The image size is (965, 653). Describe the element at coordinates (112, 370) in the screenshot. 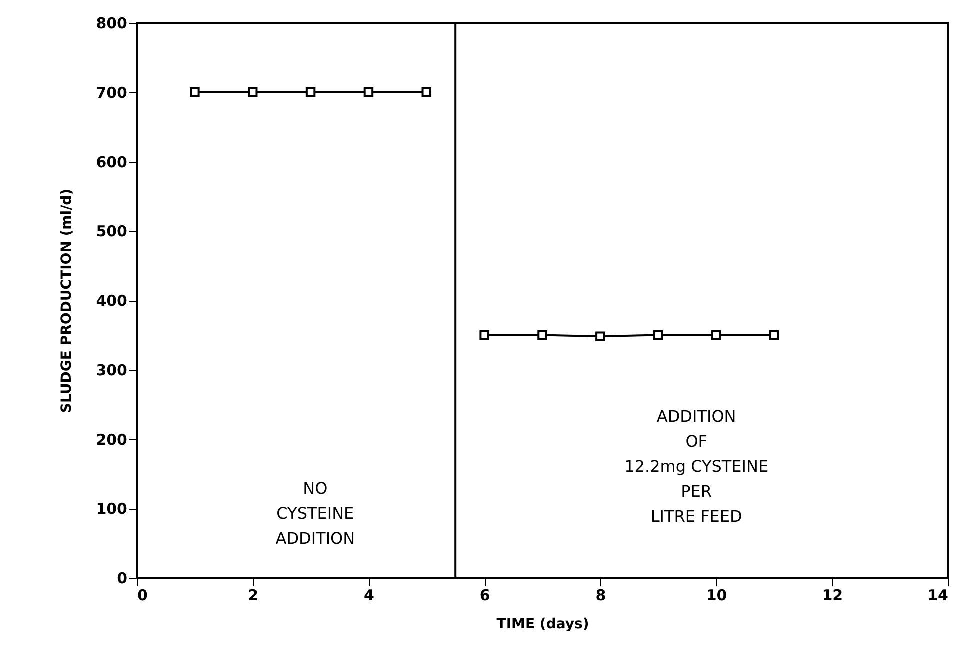

I see `y-tick-label: 300` at that location.